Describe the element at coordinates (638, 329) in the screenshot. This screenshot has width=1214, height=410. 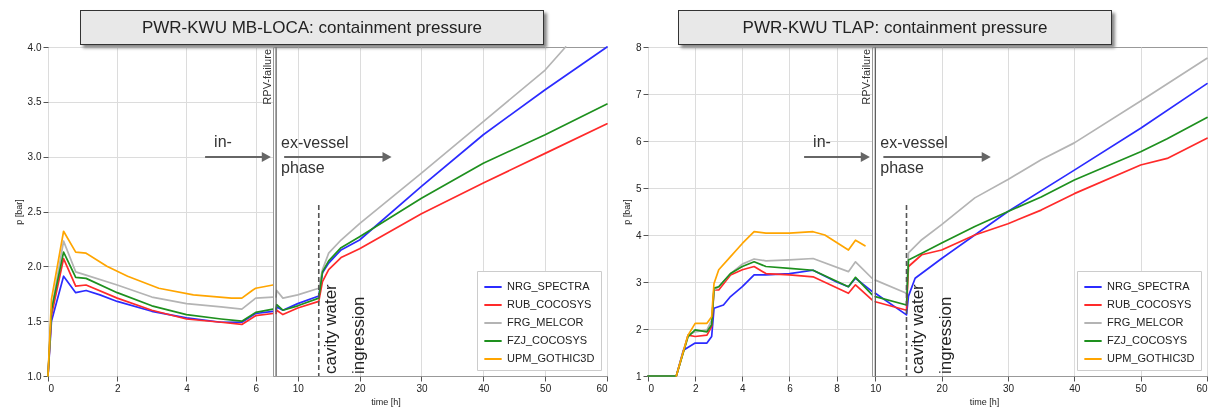
I see `y-tick-label: 2` at that location.